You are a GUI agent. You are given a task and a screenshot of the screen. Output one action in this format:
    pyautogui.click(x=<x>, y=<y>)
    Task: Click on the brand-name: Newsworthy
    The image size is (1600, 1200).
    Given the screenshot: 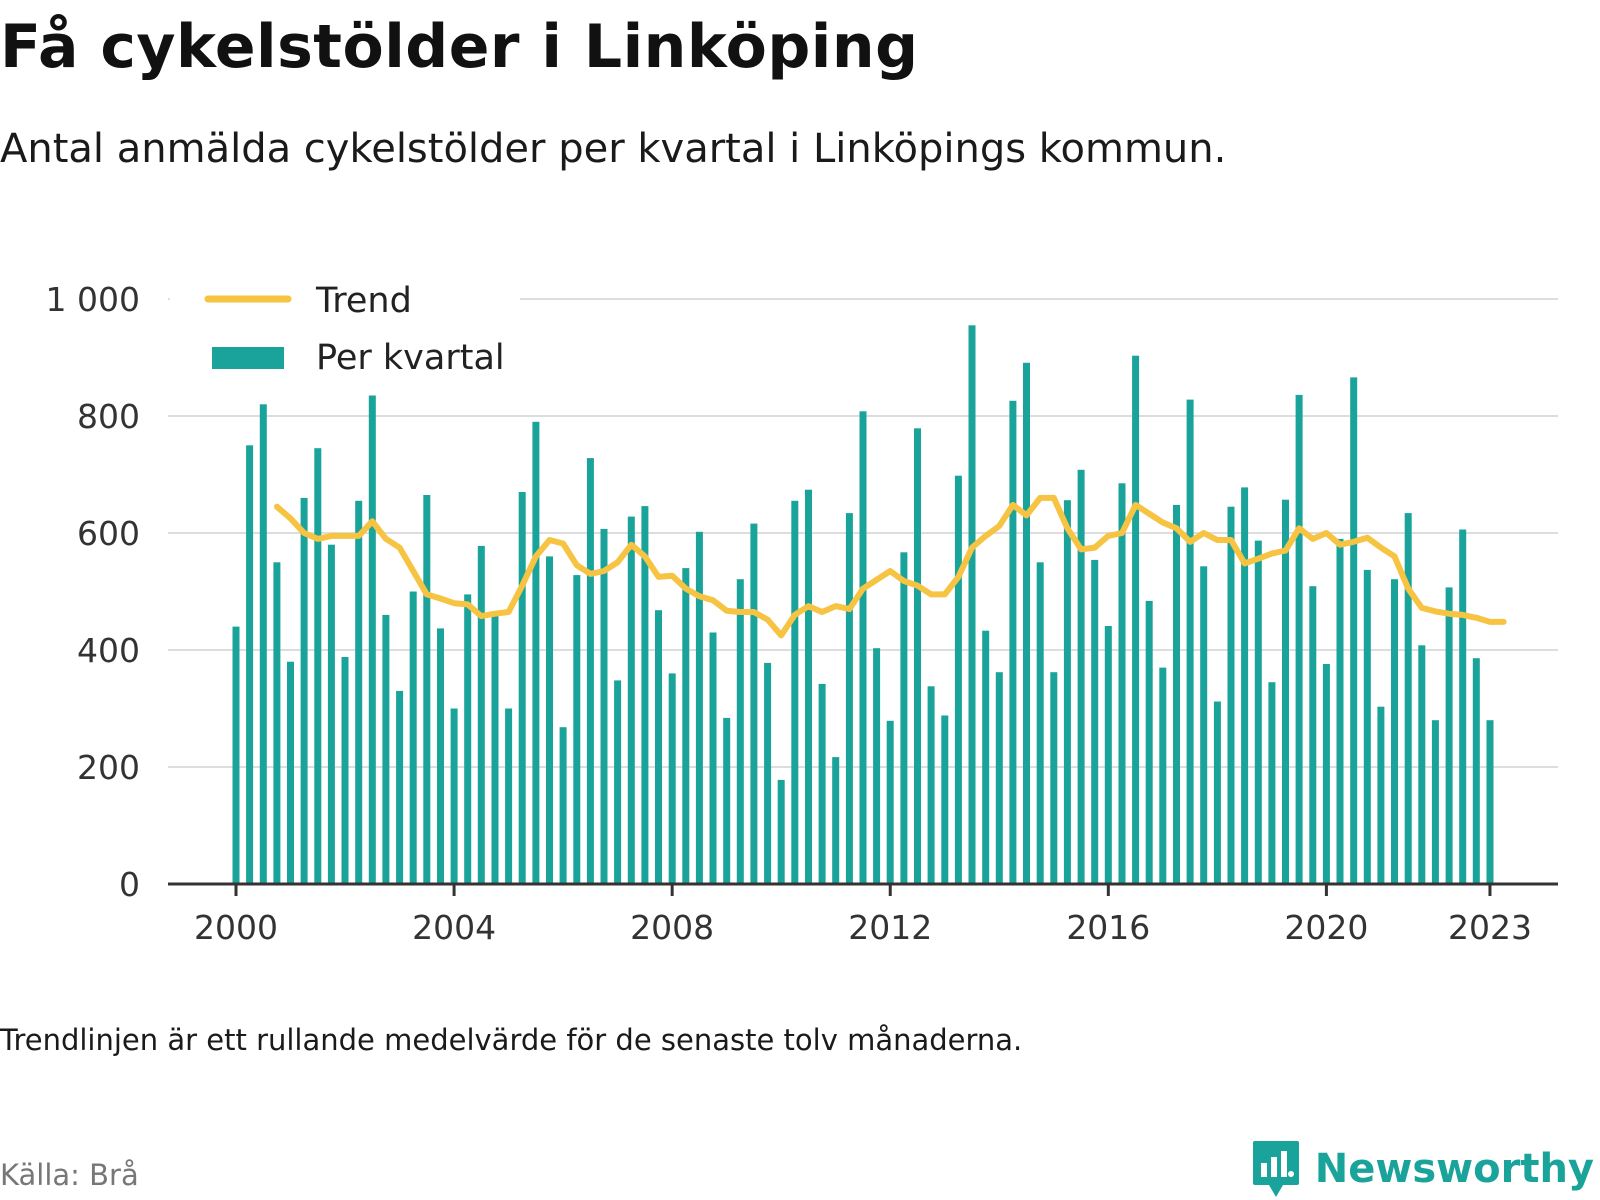 What is the action you would take?
    pyautogui.click(x=1454, y=1169)
    